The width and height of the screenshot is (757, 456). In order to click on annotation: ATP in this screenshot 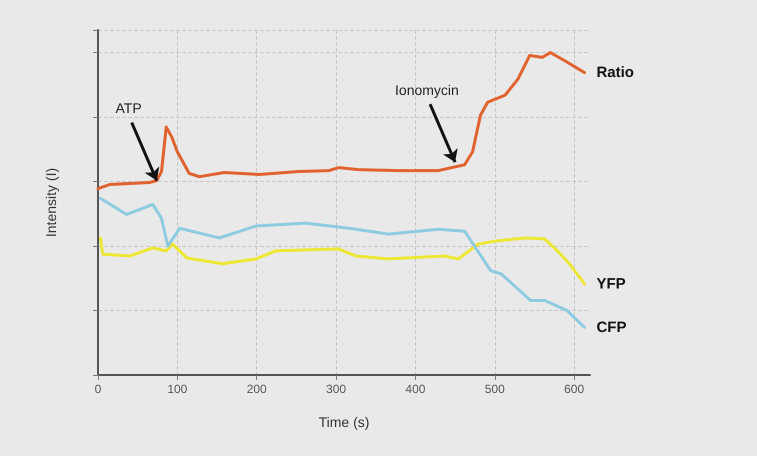, I will do `click(128, 108)`.